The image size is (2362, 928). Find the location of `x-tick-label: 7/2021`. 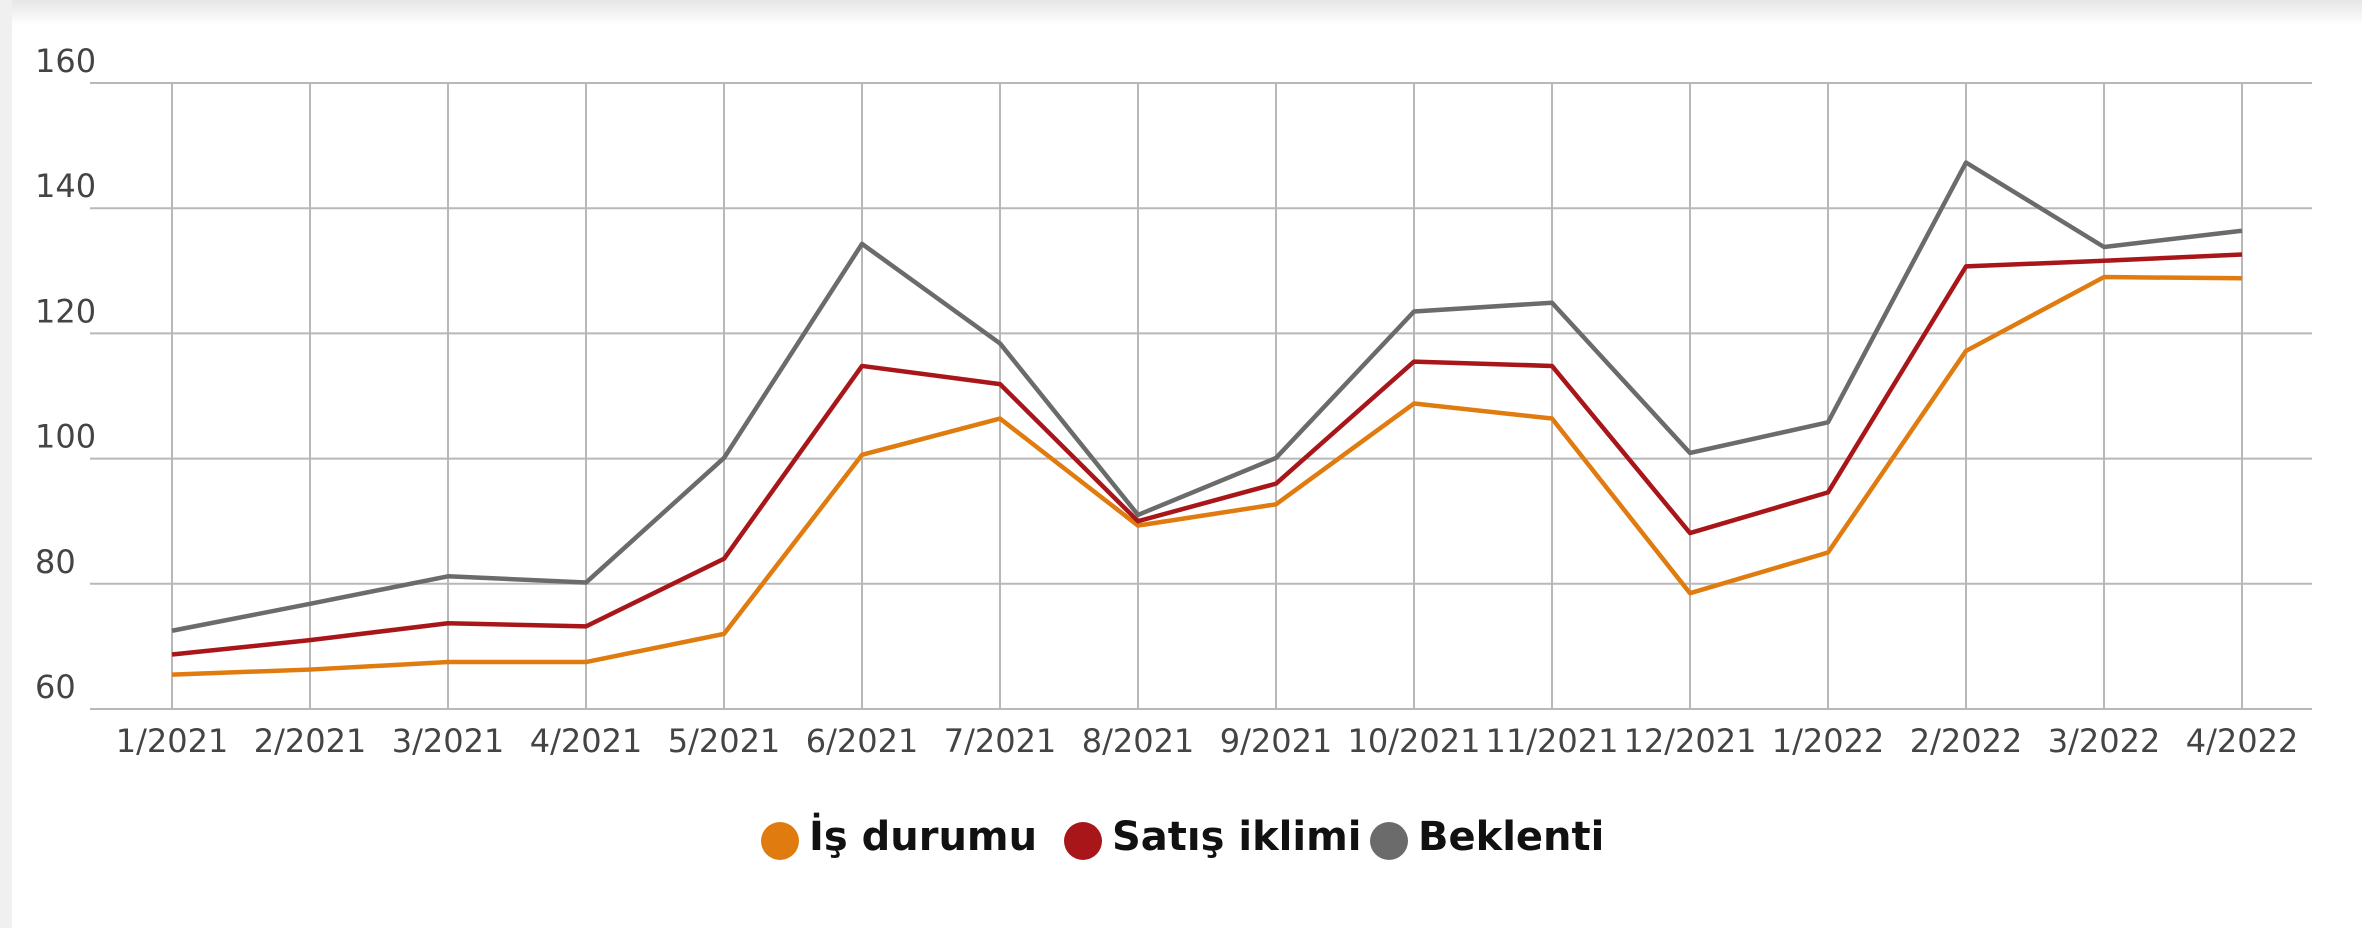

x-tick-label: 7/2021 is located at coordinates (1000, 741).